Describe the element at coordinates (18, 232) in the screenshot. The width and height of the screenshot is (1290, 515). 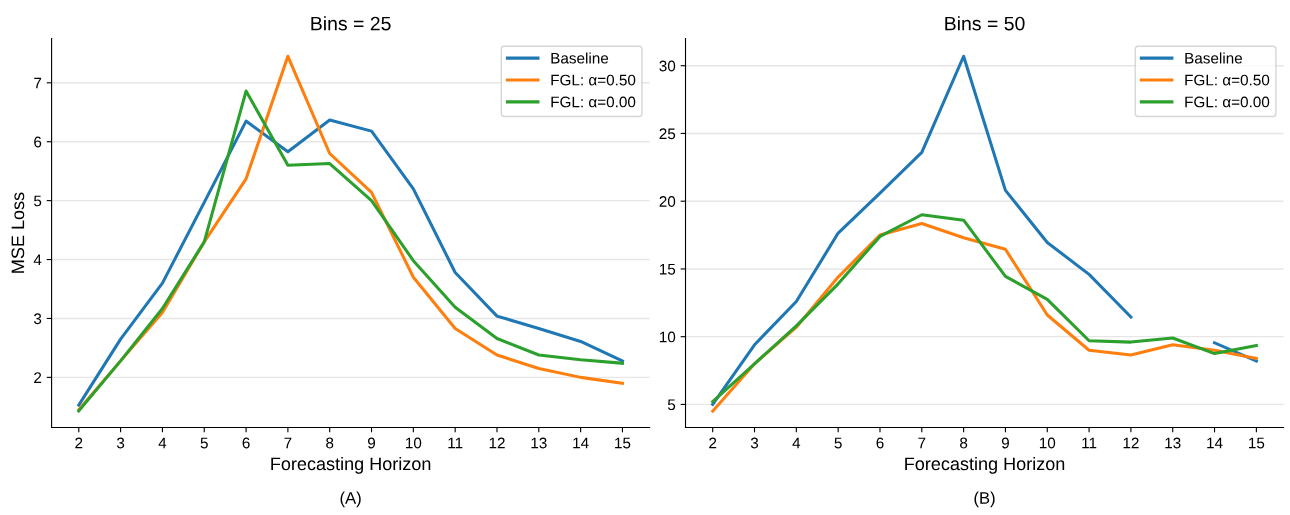
I see `y-axis-title: MSE Loss` at that location.